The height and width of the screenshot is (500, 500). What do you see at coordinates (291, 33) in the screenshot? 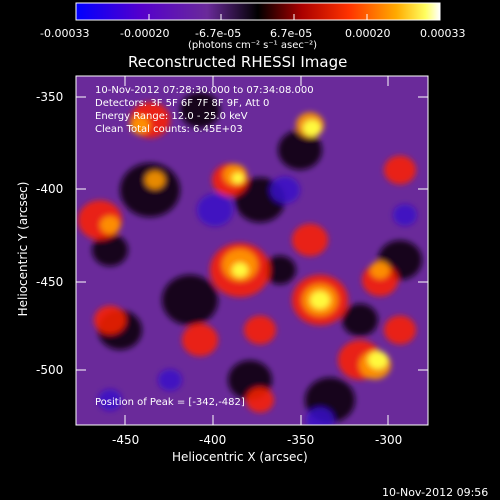
I see `colorbar-tick-label: 6.7e-05` at bounding box center [291, 33].